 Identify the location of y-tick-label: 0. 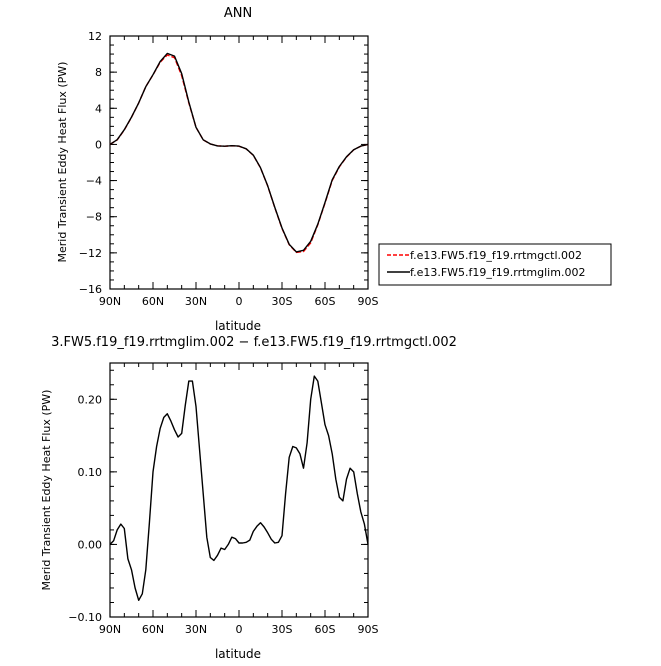
(98, 144).